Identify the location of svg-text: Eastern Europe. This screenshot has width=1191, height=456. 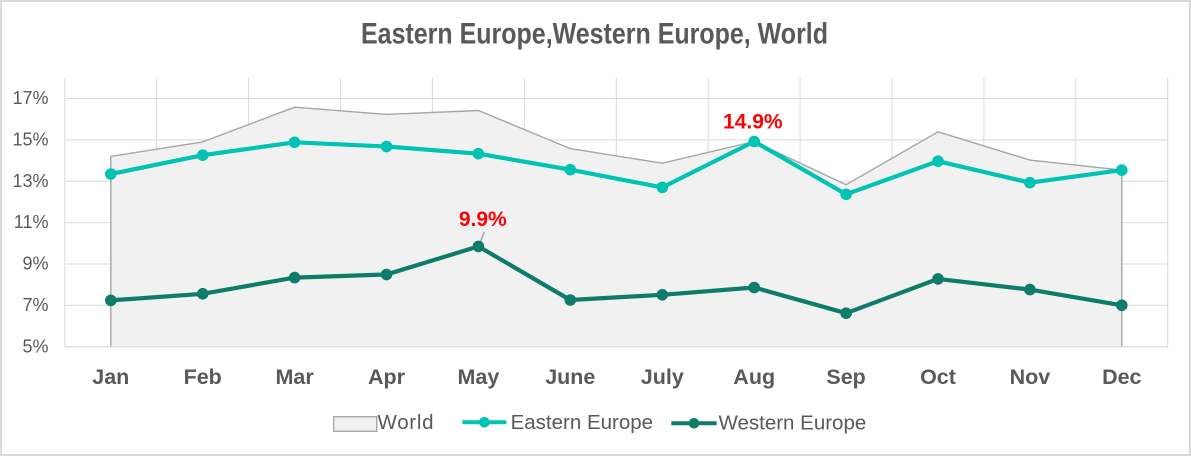
(582, 422).